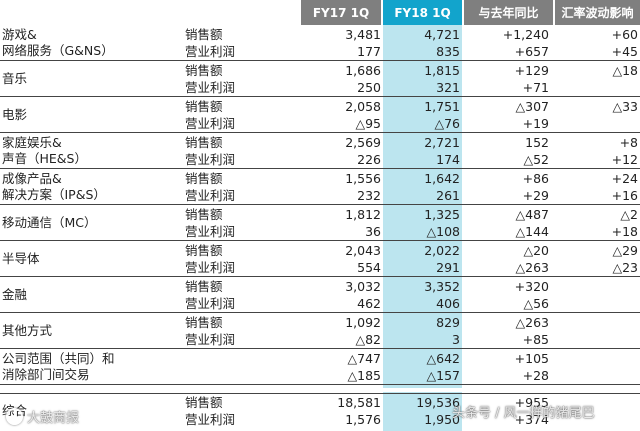  Describe the element at coordinates (448, 267) in the screenshot. I see `value-fy18: 291` at that location.